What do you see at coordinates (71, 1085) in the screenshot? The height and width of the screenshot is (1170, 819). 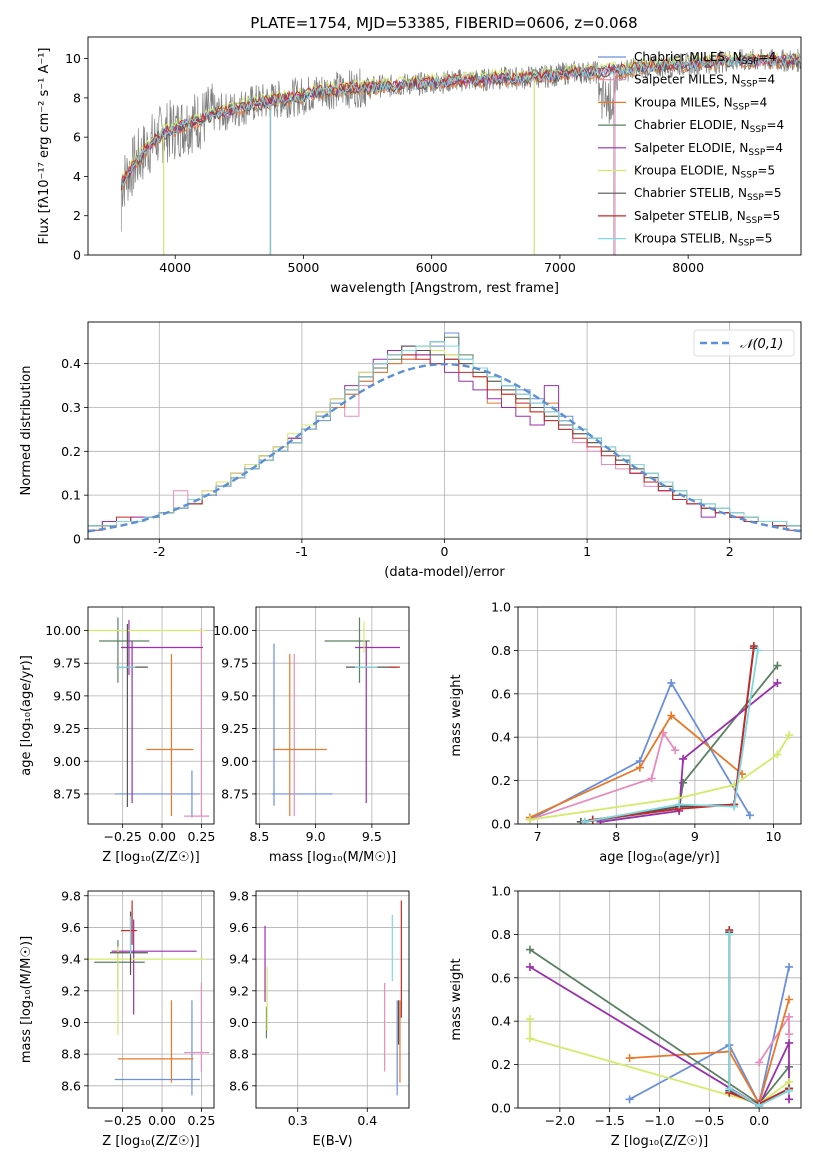 I see `y-tick-label: 8.6` at bounding box center [71, 1085].